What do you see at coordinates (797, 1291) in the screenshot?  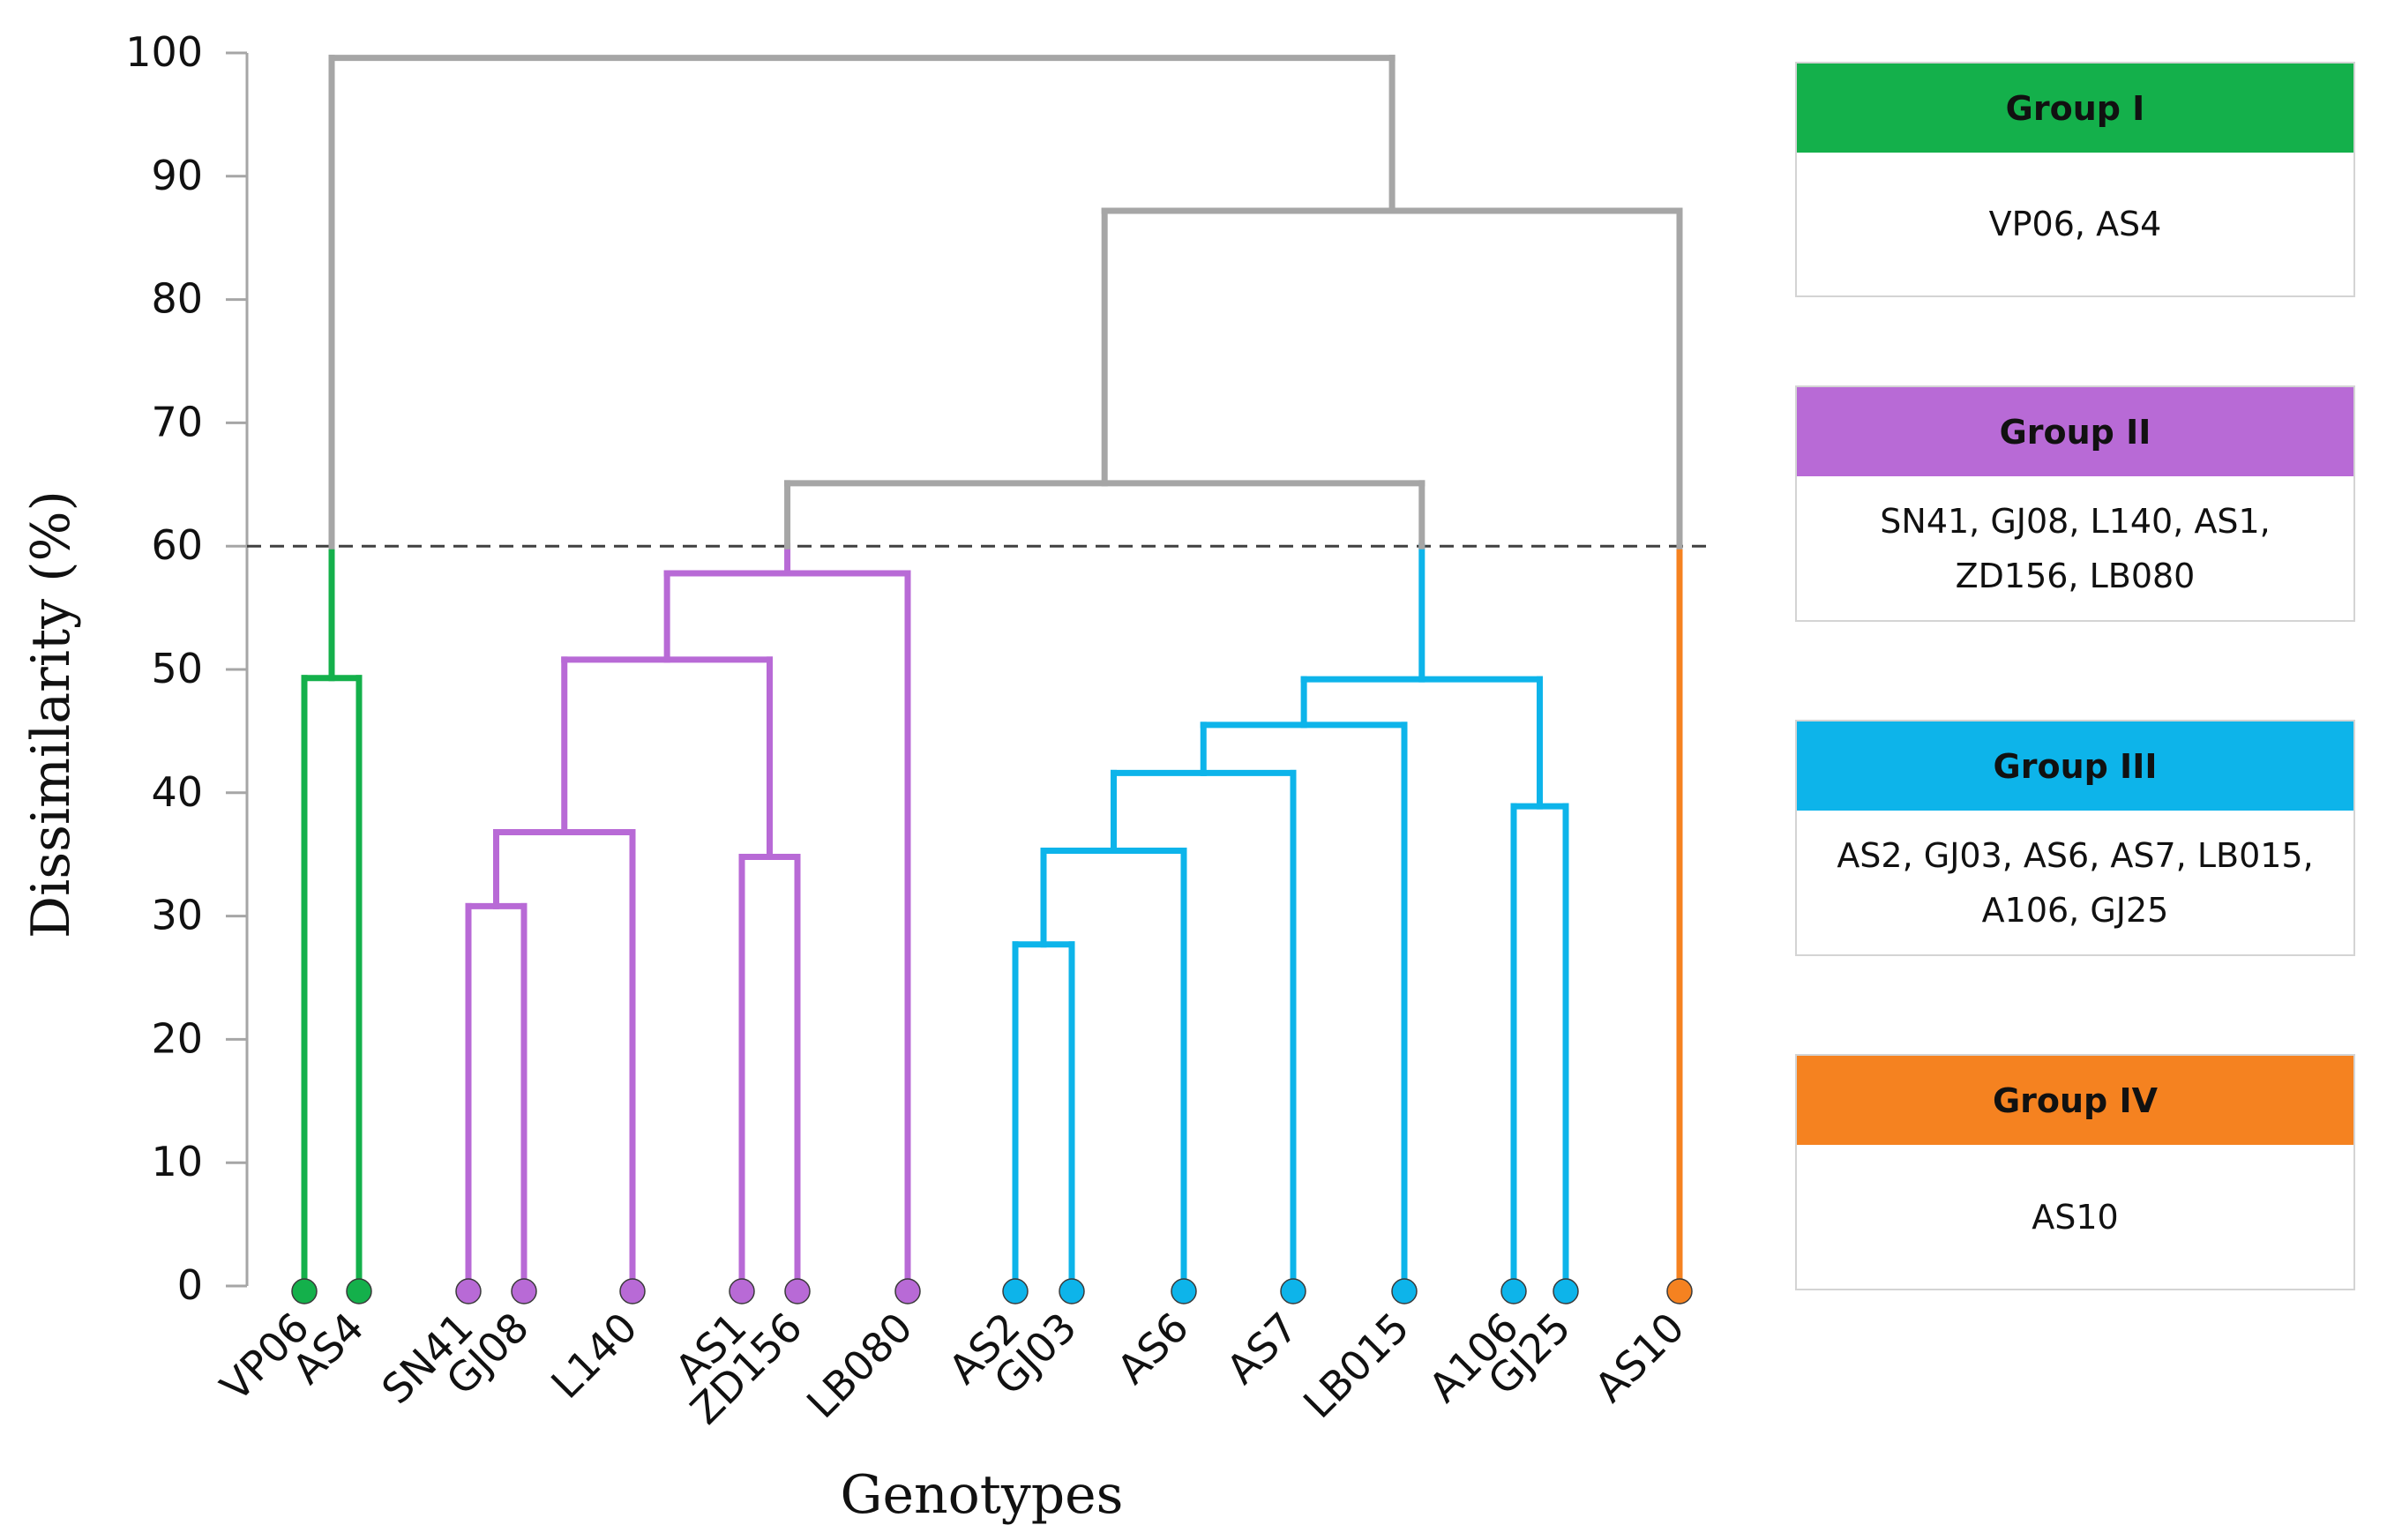 I see `leaf-node-zd156` at bounding box center [797, 1291].